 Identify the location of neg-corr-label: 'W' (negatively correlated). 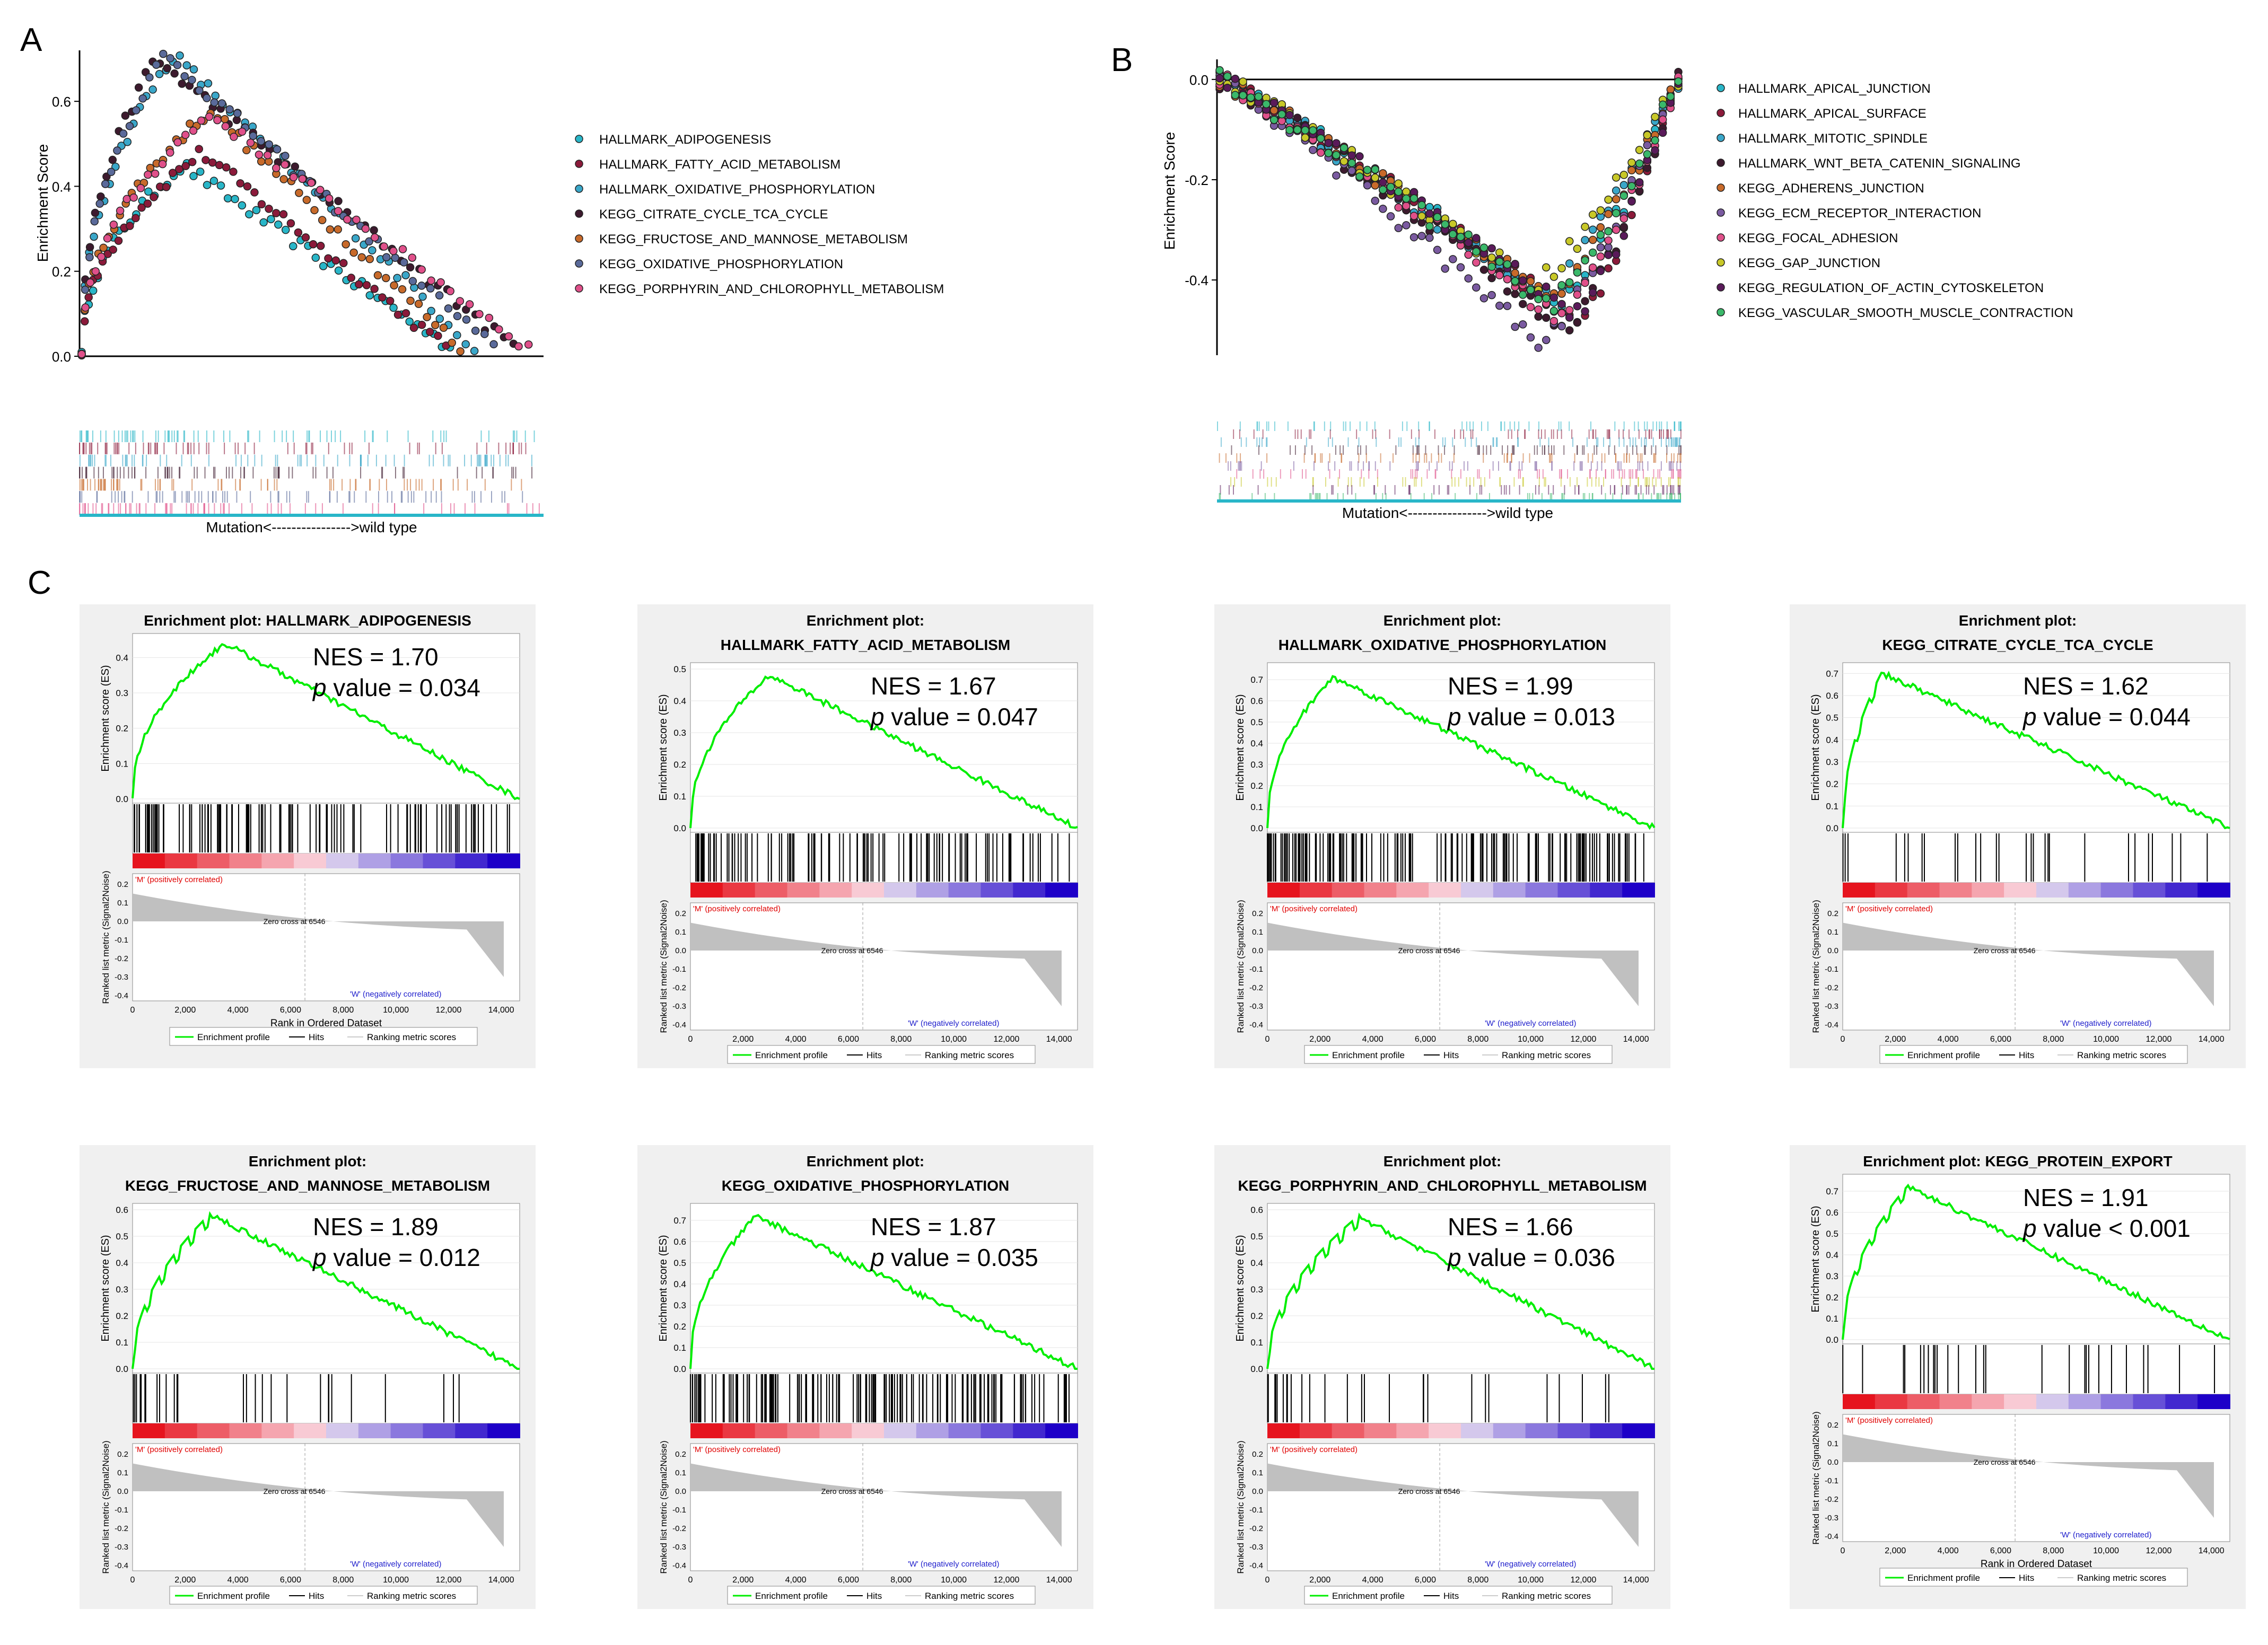
(953, 1024).